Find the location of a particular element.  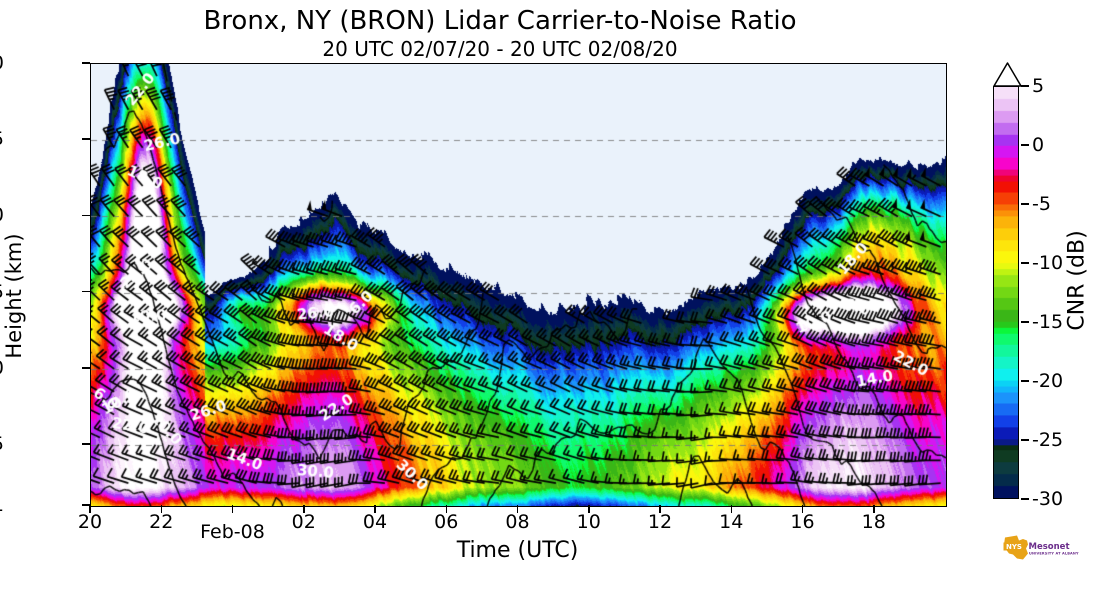

x-tick-label: 18 is located at coordinates (873, 522).